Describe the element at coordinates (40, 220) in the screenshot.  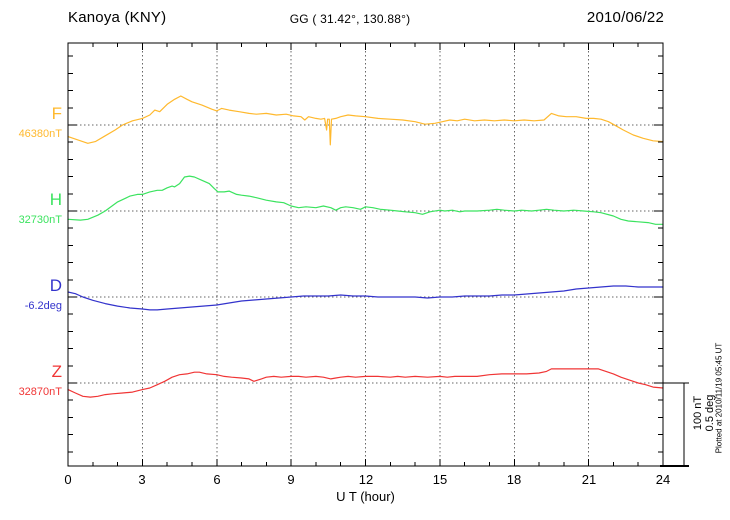
I see `channel-H-baseline-value: 32730nT` at that location.